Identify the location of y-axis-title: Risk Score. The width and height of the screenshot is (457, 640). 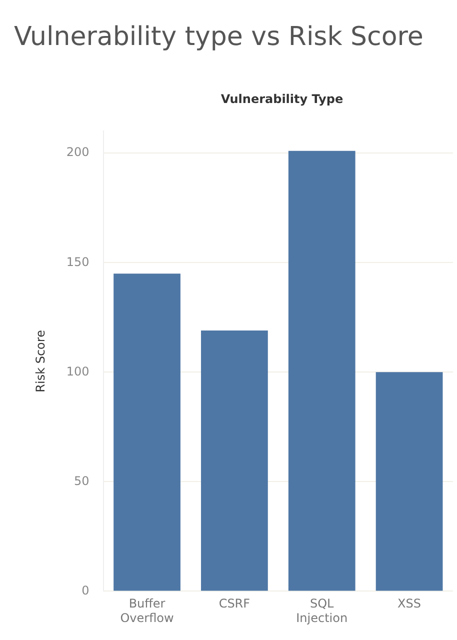
(40, 361).